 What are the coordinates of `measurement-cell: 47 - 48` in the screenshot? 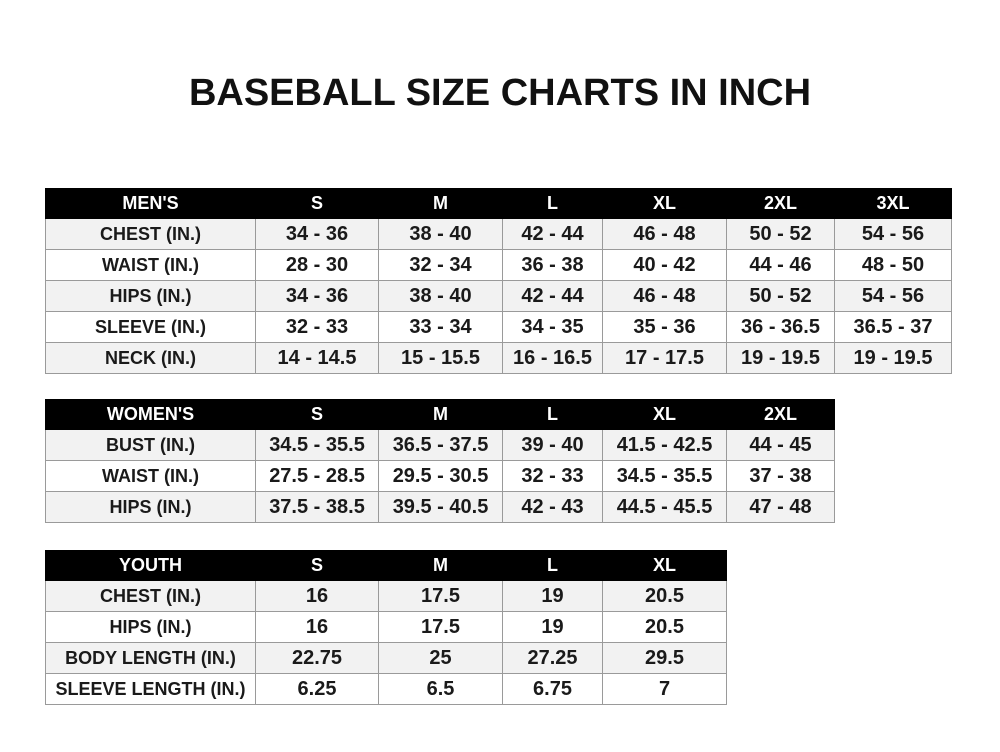 It's located at (780, 507).